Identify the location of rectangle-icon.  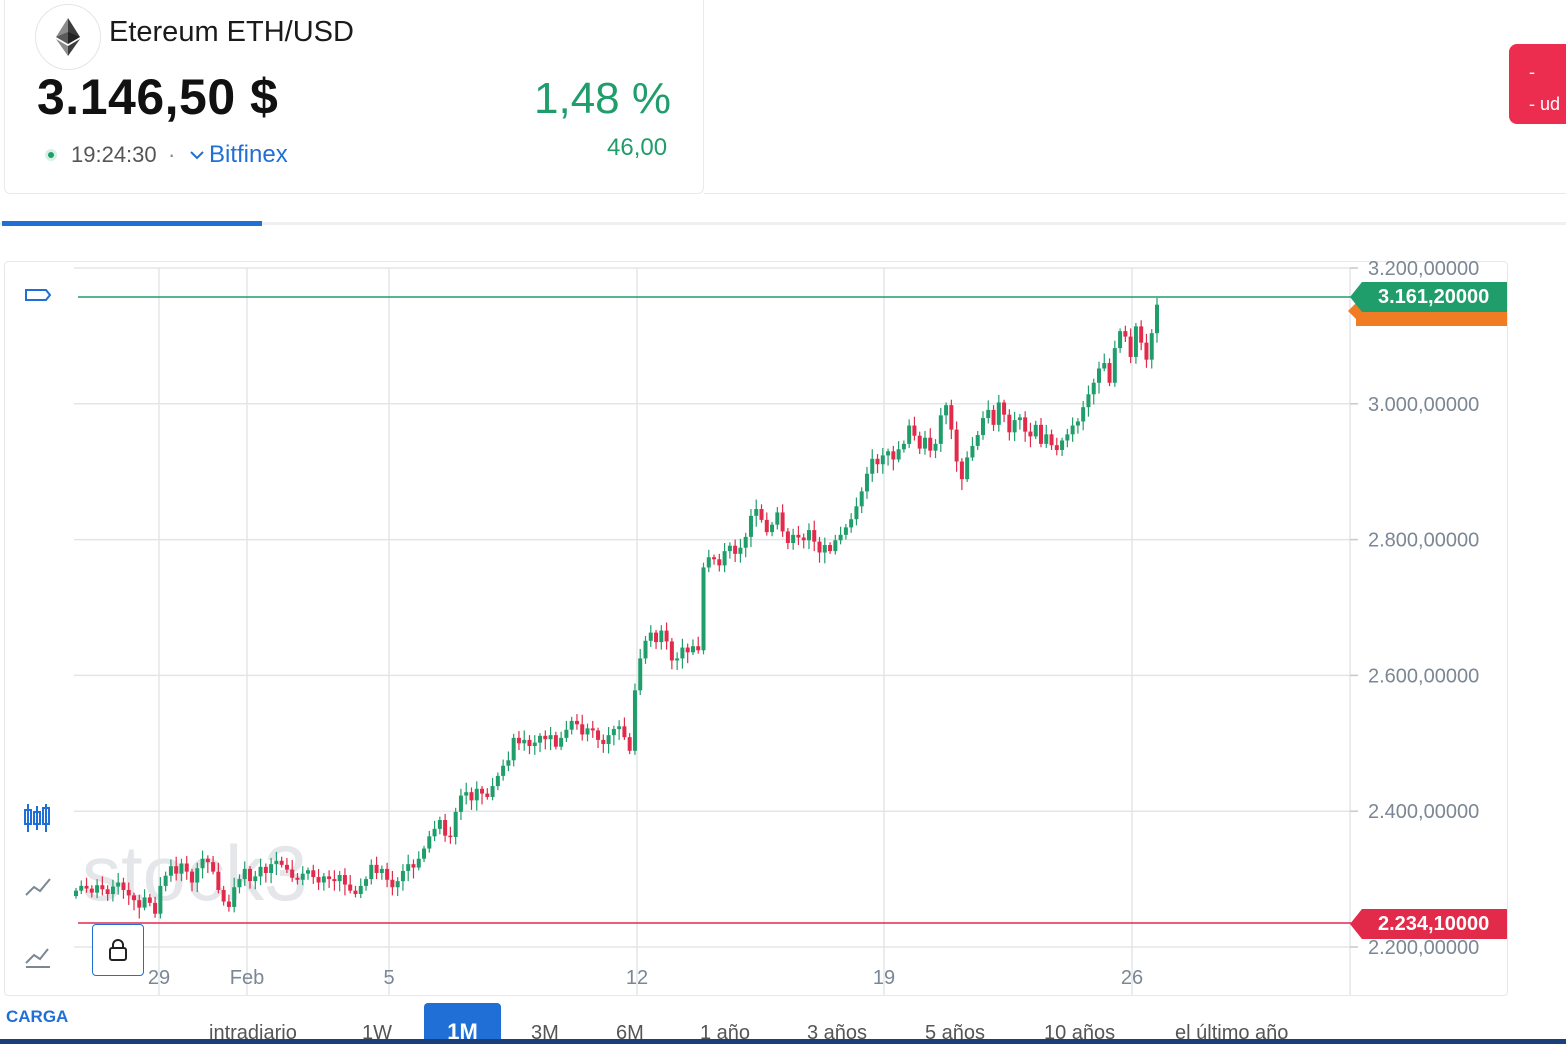
(38, 295).